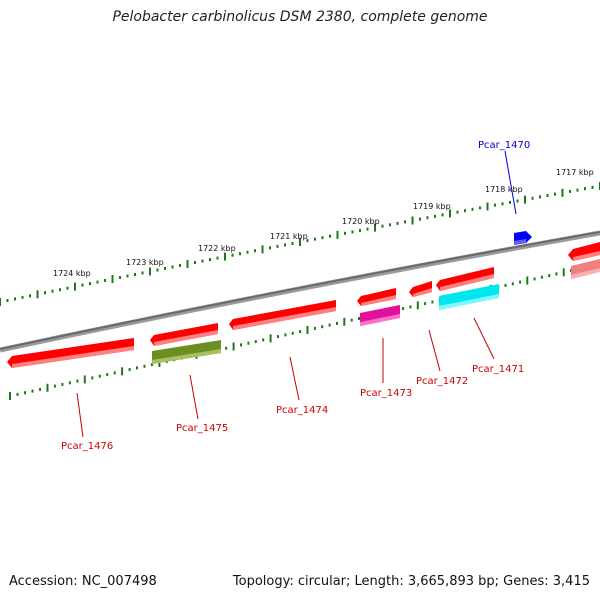 The height and width of the screenshot is (600, 600). I want to click on accession-label: Accession:, so click(43, 581).